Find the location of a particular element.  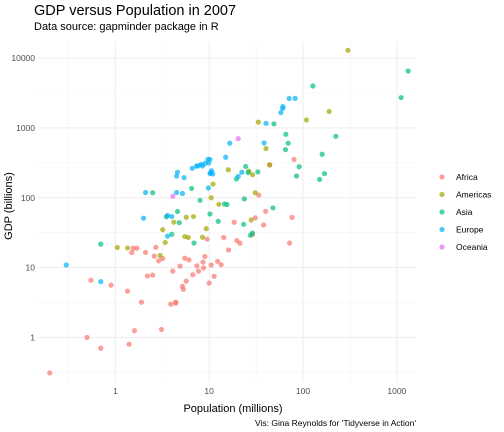

y-tick-label: 10000 is located at coordinates (23, 58).